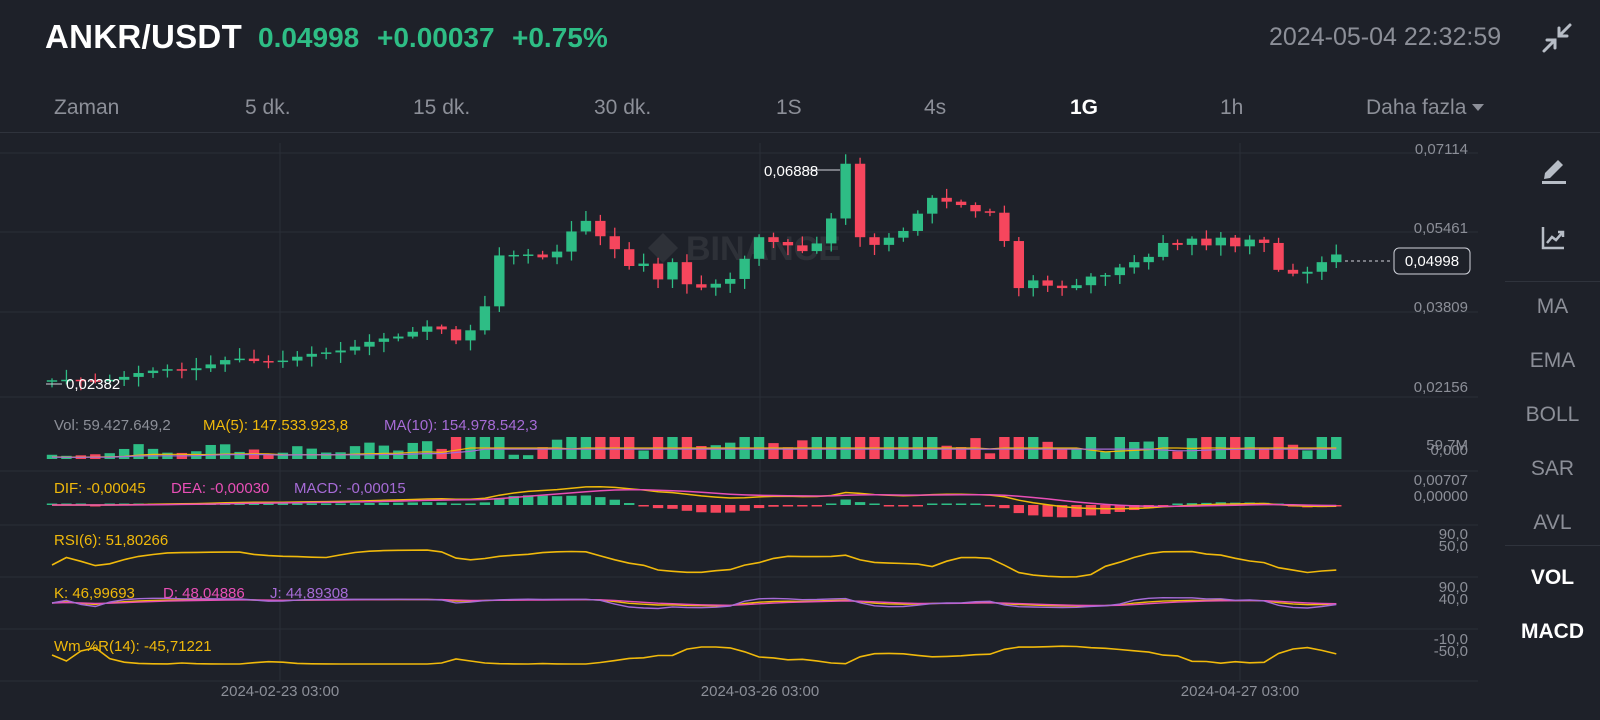 This screenshot has height=720, width=1600. I want to click on indicator-chart-icon, so click(1552, 241).